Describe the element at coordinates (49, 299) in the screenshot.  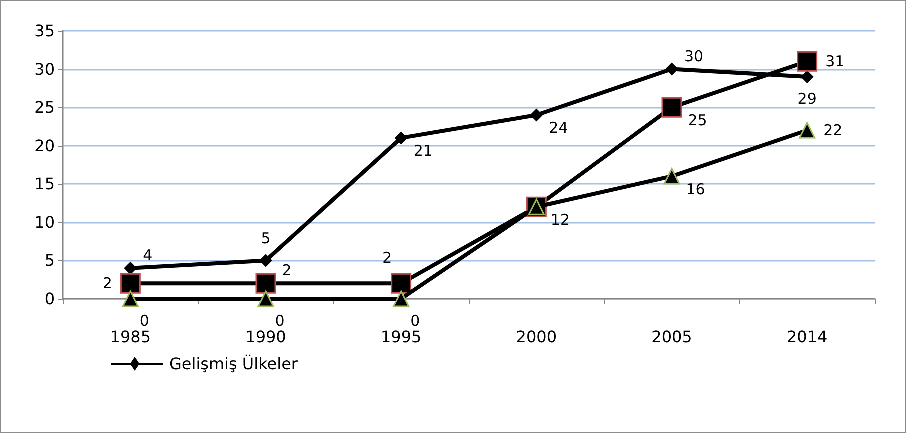
I see `y-tick-label: 0` at that location.